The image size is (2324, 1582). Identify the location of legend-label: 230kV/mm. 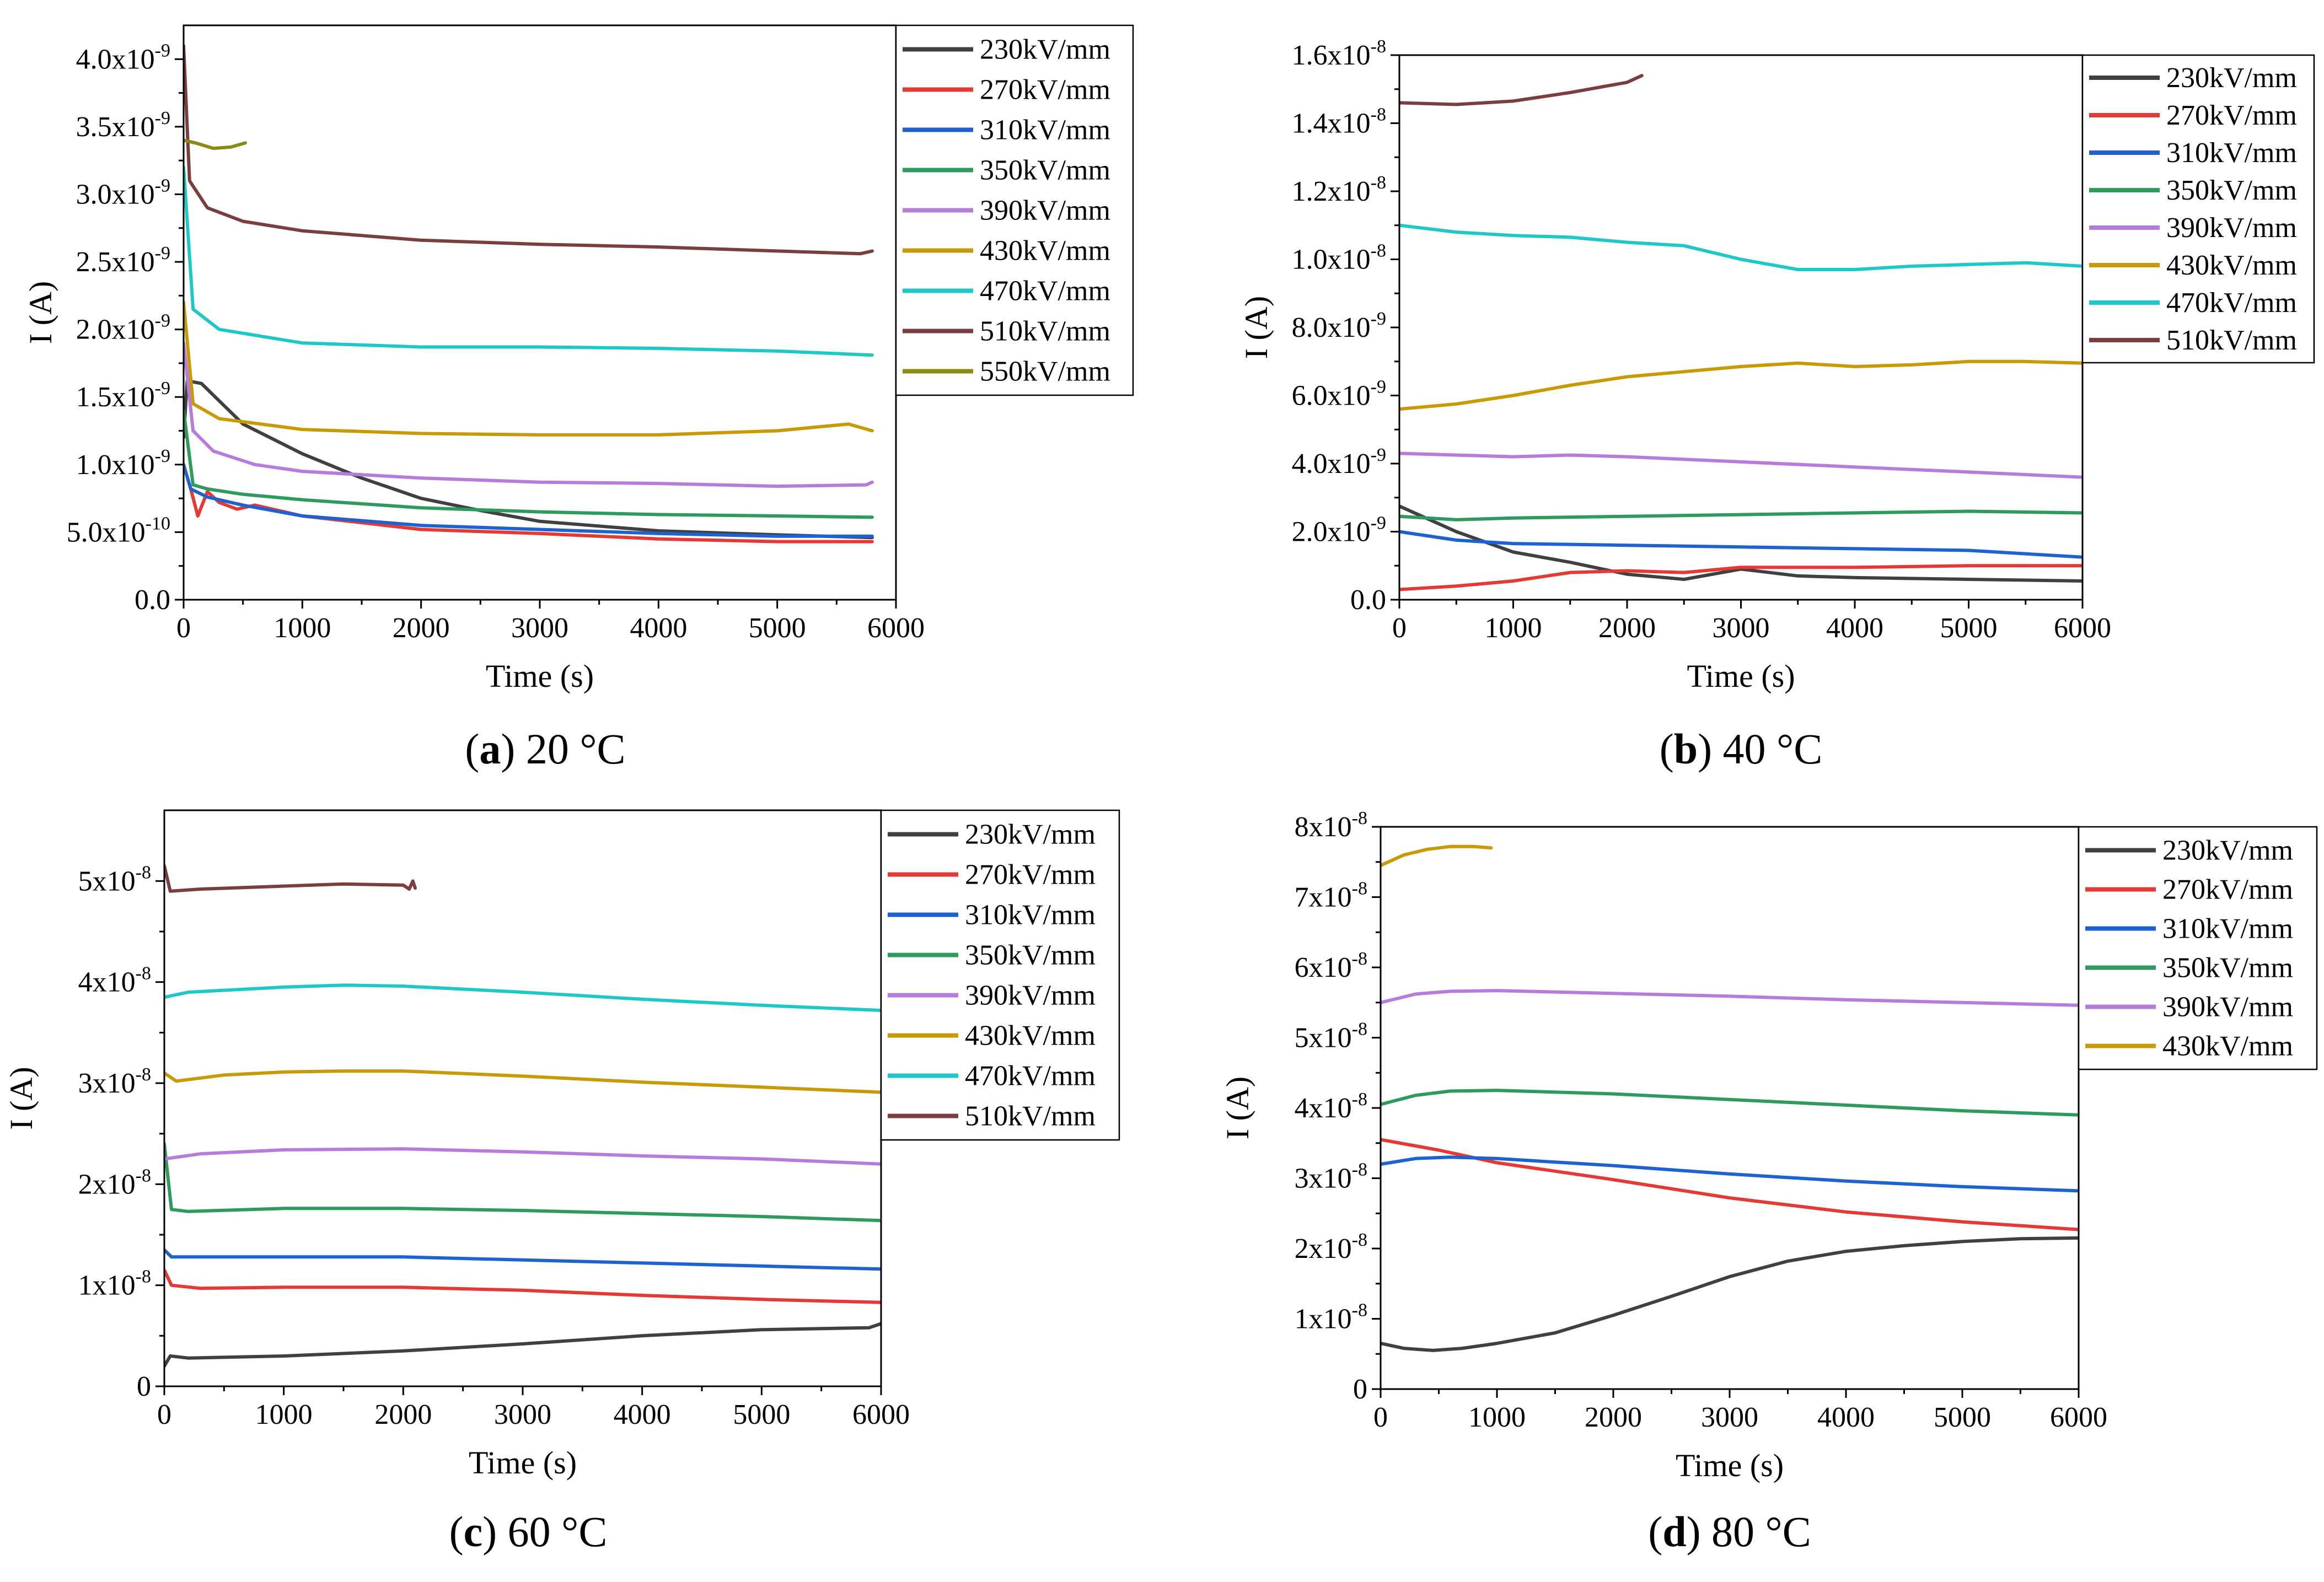
(2227, 851).